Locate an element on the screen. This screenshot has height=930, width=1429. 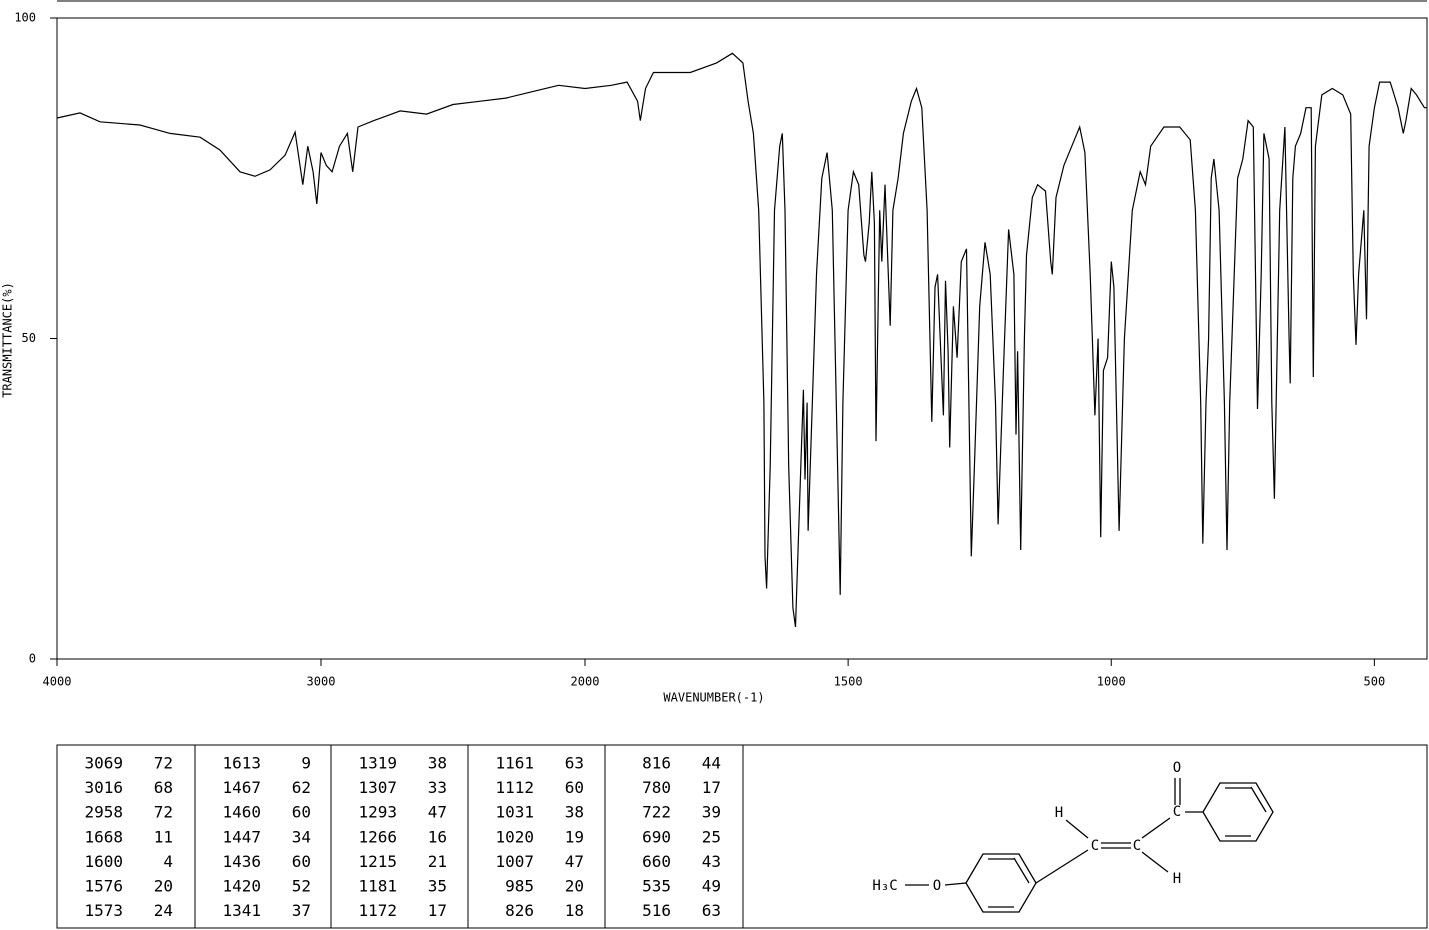
peak-wavenumber: 1467 is located at coordinates (241, 787).